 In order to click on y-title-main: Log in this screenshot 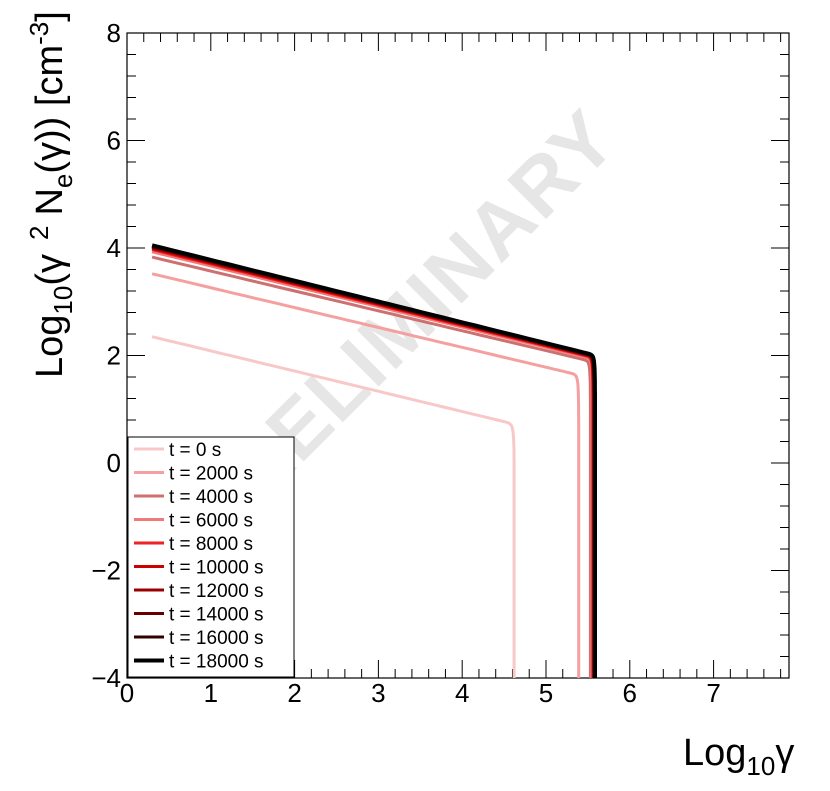, I will do `click(50, 346)`.